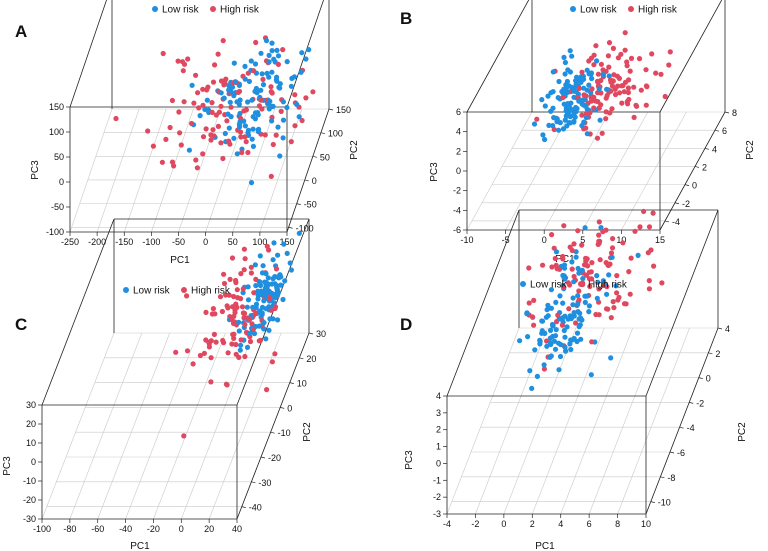  I want to click on legend-label-high-risk: High risk, so click(240, 10).